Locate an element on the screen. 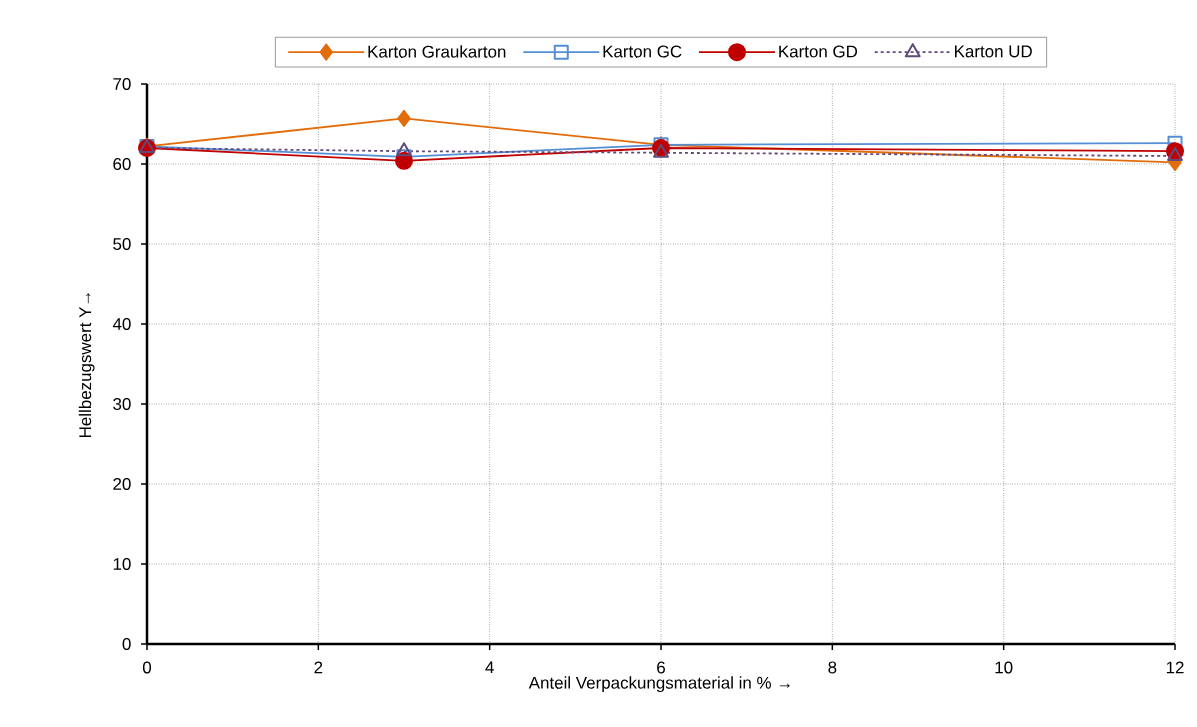 Image resolution: width=1197 pixels, height=727 pixels. x-tick-label: 6 is located at coordinates (661, 667).